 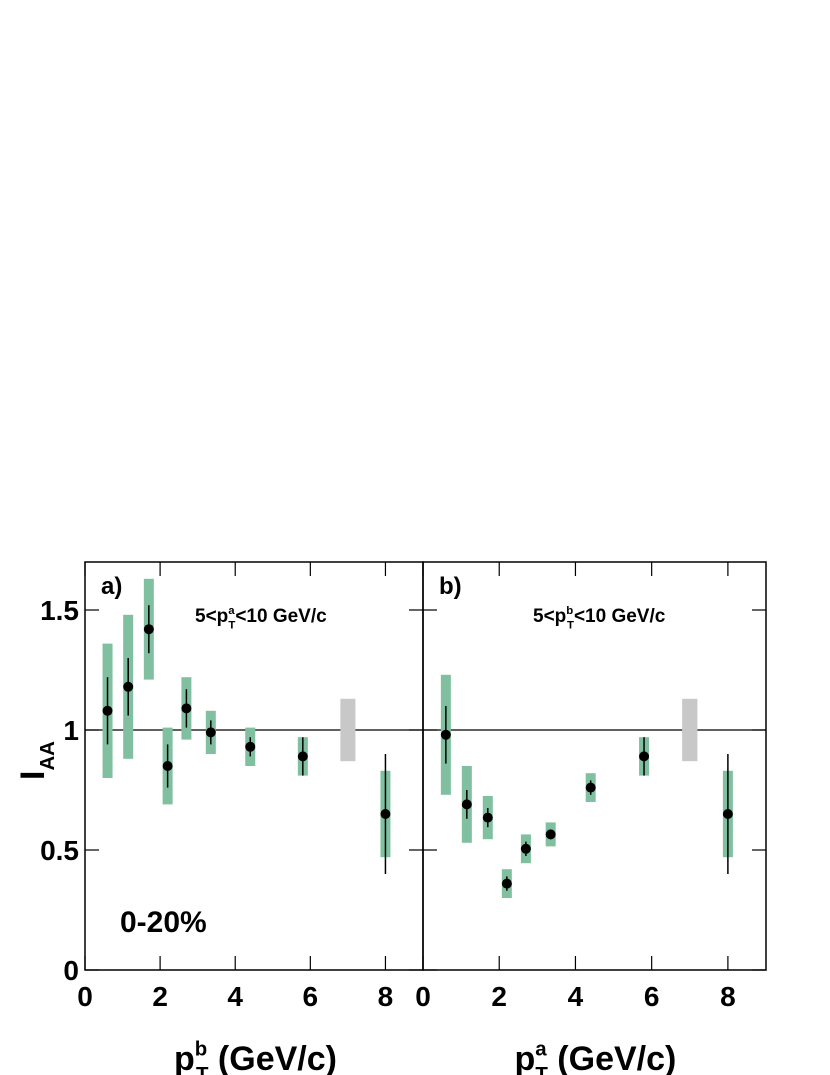 I want to click on label: paT (GeV/c), so click(x=596, y=1057).